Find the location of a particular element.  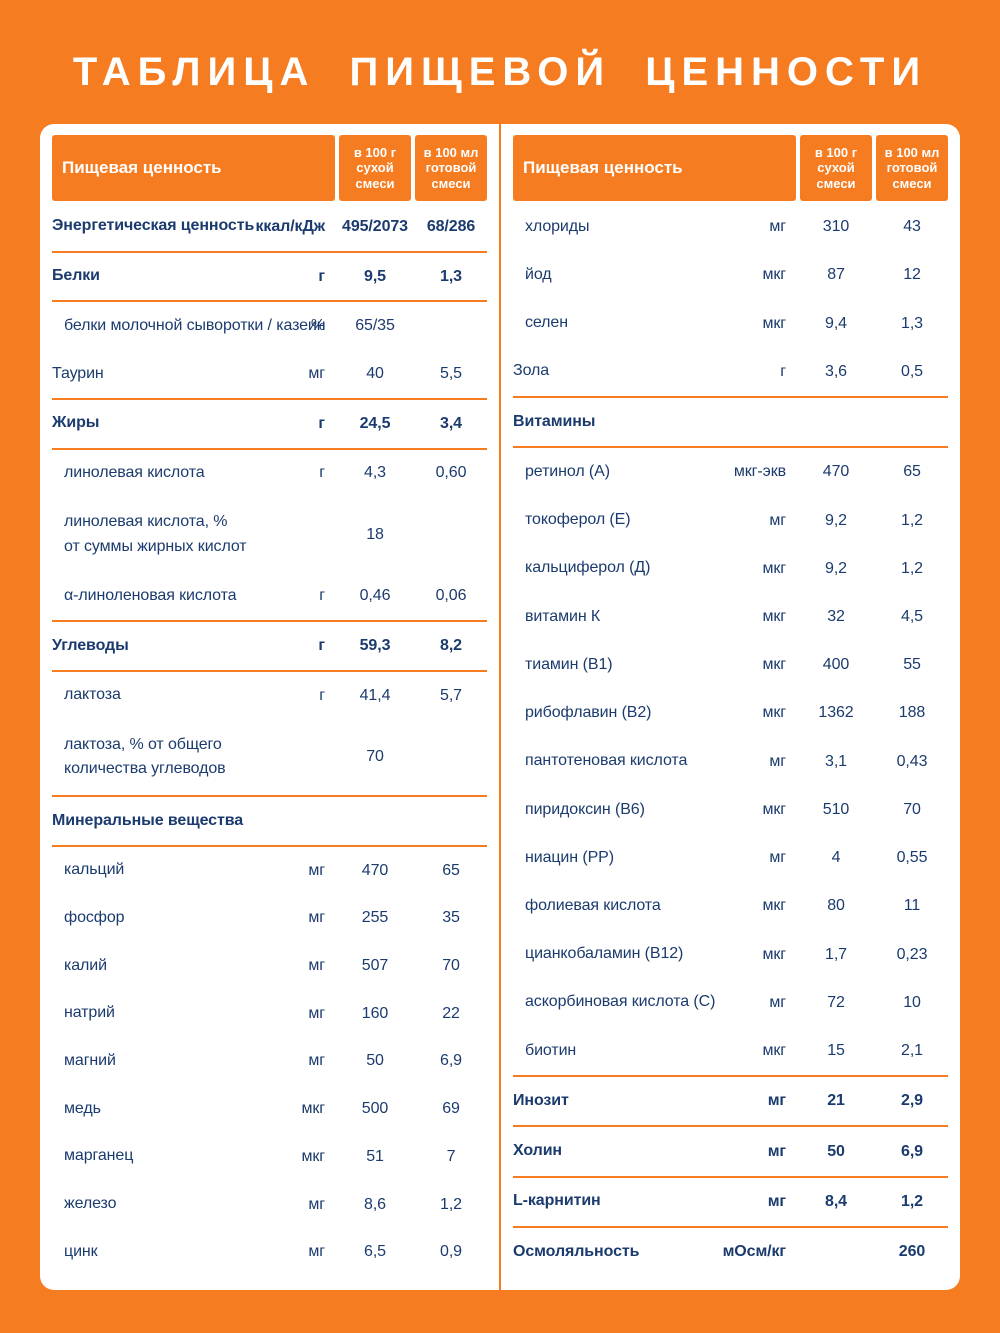

row-value-per-100g: 65/35 is located at coordinates (375, 326).